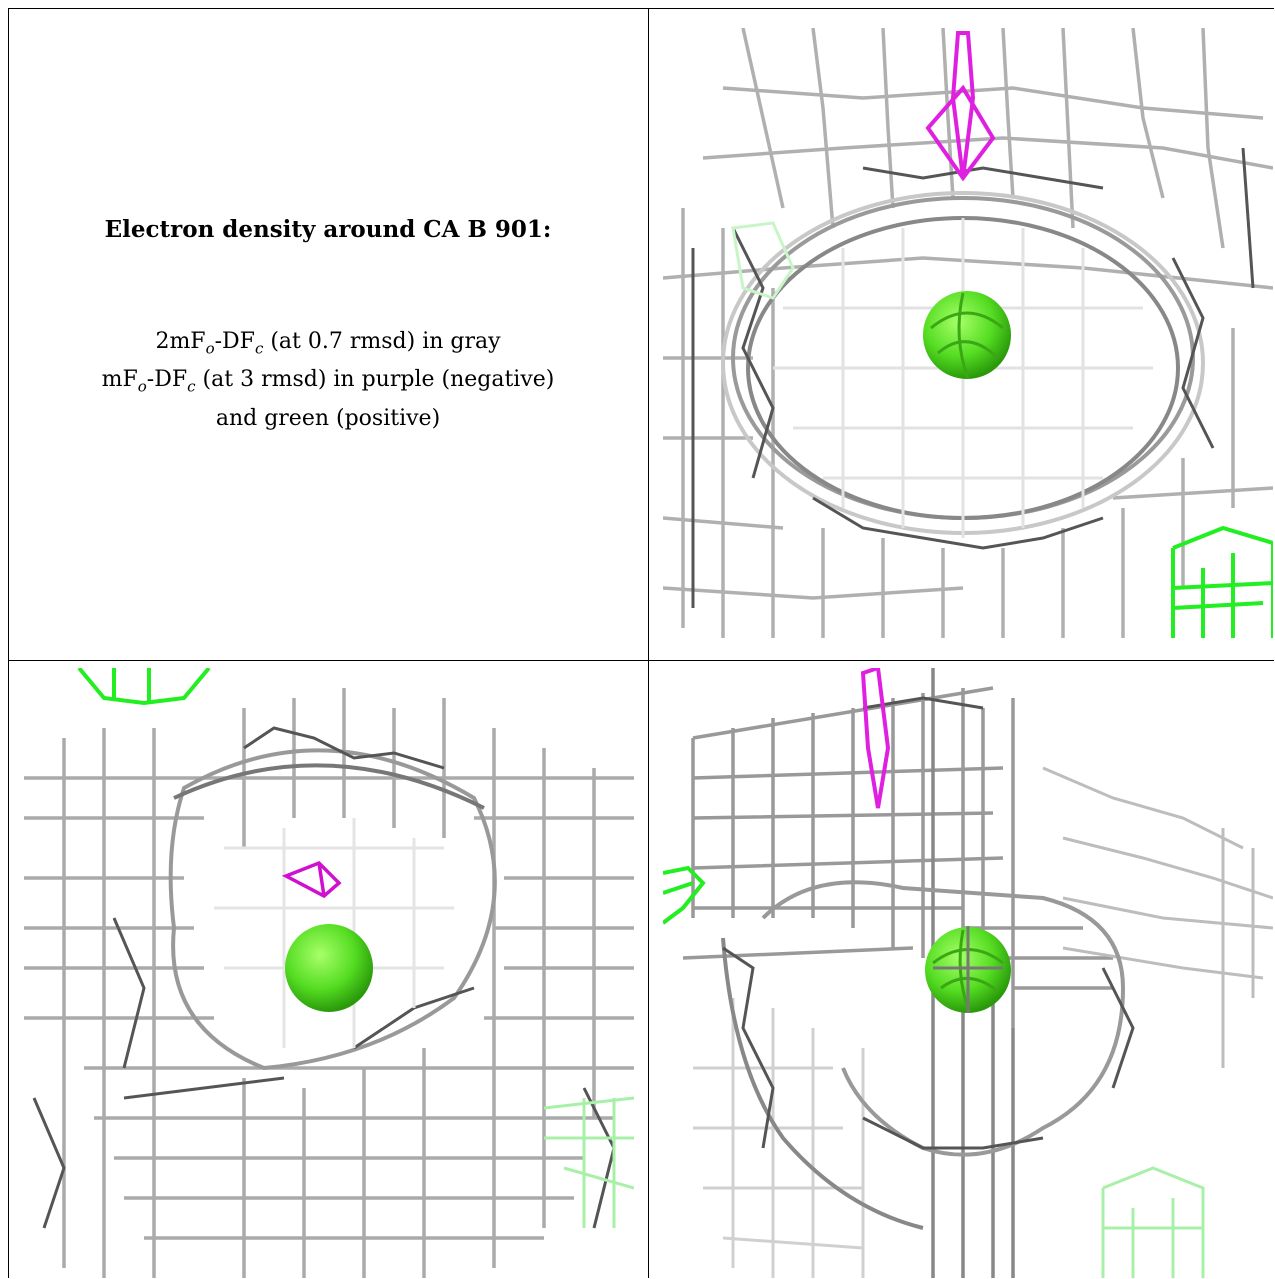 Image resolution: width=1275 pixels, height=1279 pixels. What do you see at coordinates (928, 923) in the screenshot?
I see `dark-mesh-lines` at bounding box center [928, 923].